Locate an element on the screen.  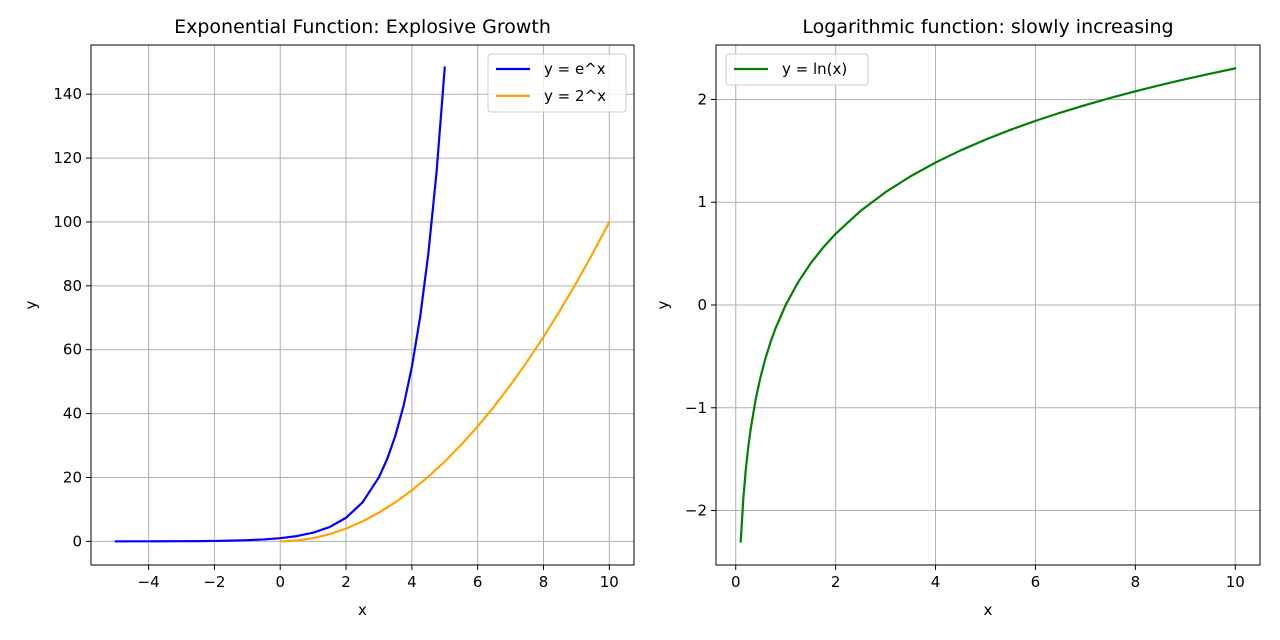
exponential-y-tick-label: 100 is located at coordinates (67, 222).